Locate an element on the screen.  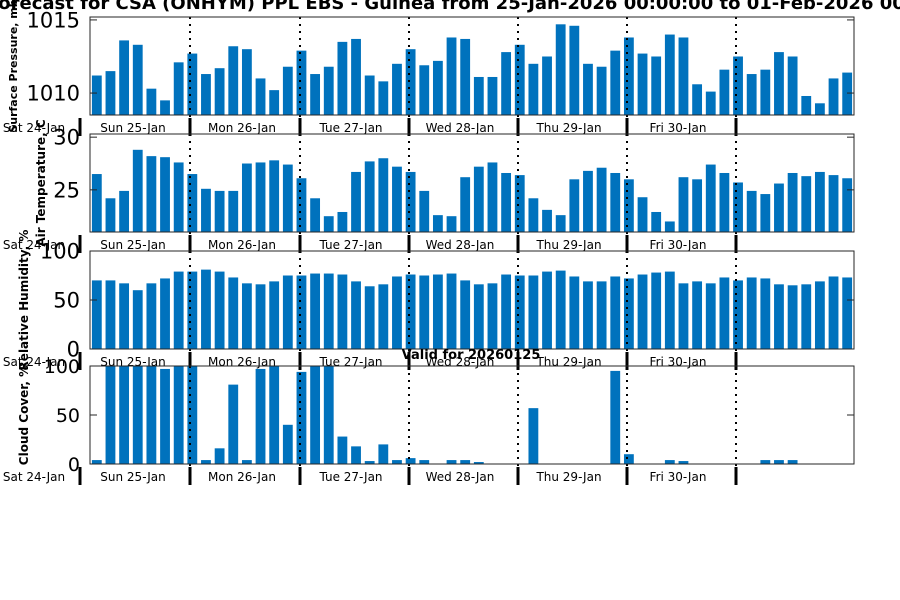
y-tick-label: 1015 is located at coordinates (53, 20).